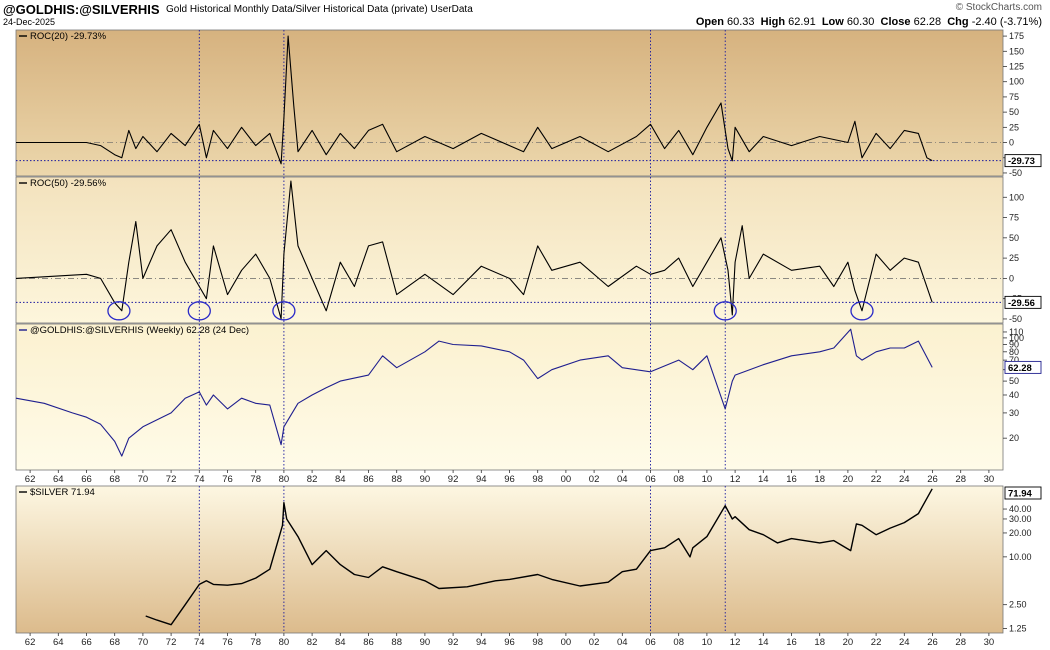 Image resolution: width=1050 pixels, height=650 pixels. Describe the element at coordinates (1020, 533) in the screenshot. I see `y-tick-label-silver: 20.00` at that location.